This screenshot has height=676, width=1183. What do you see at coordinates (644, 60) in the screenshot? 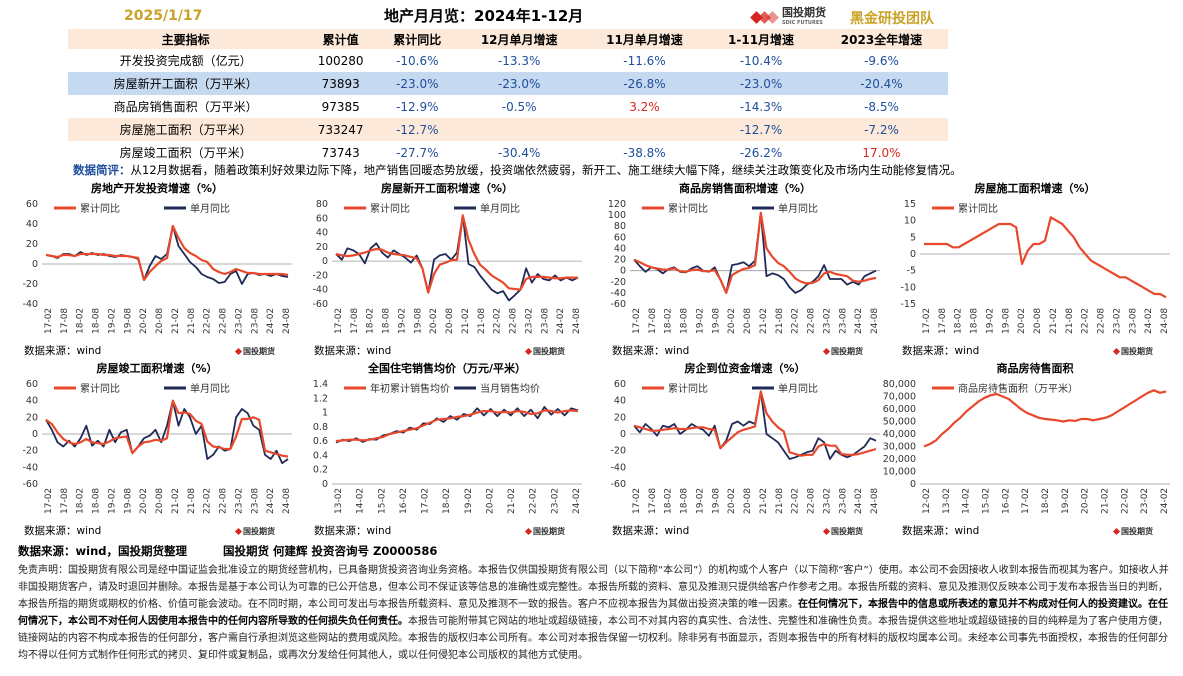
I see `growth-rate: -11.6%` at bounding box center [644, 60].